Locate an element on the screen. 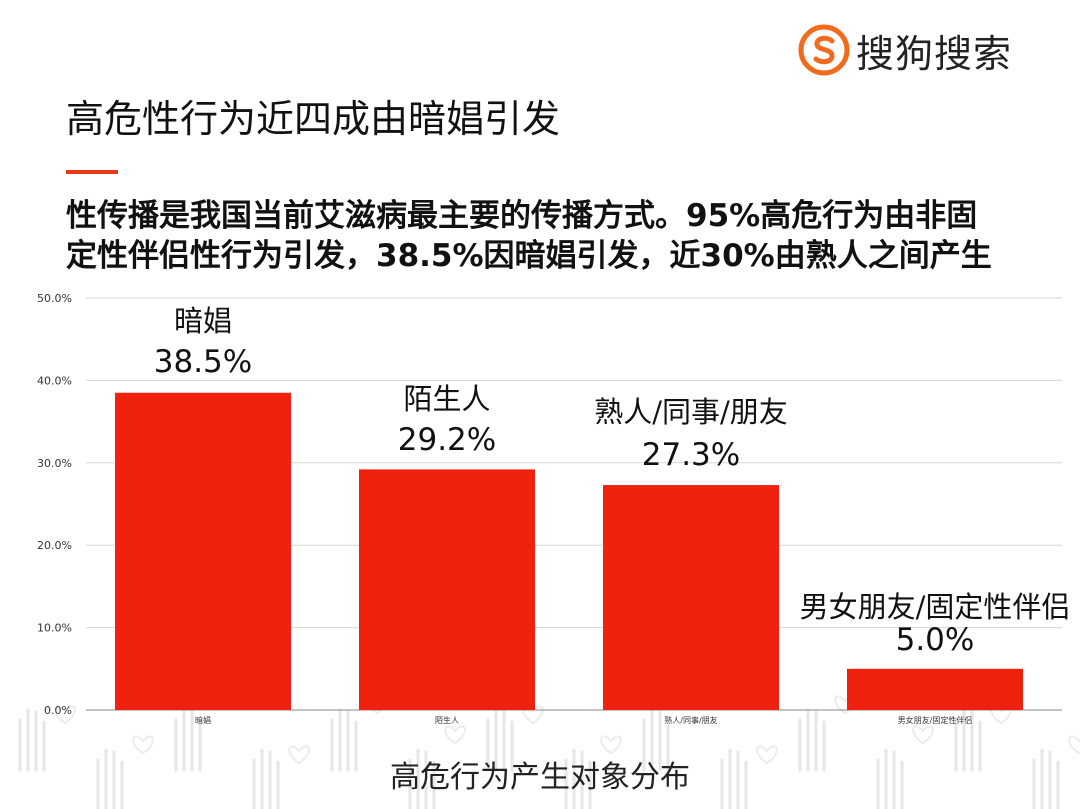 This screenshot has height=809, width=1080. y-tick-label: 20.0% is located at coordinates (54, 545).